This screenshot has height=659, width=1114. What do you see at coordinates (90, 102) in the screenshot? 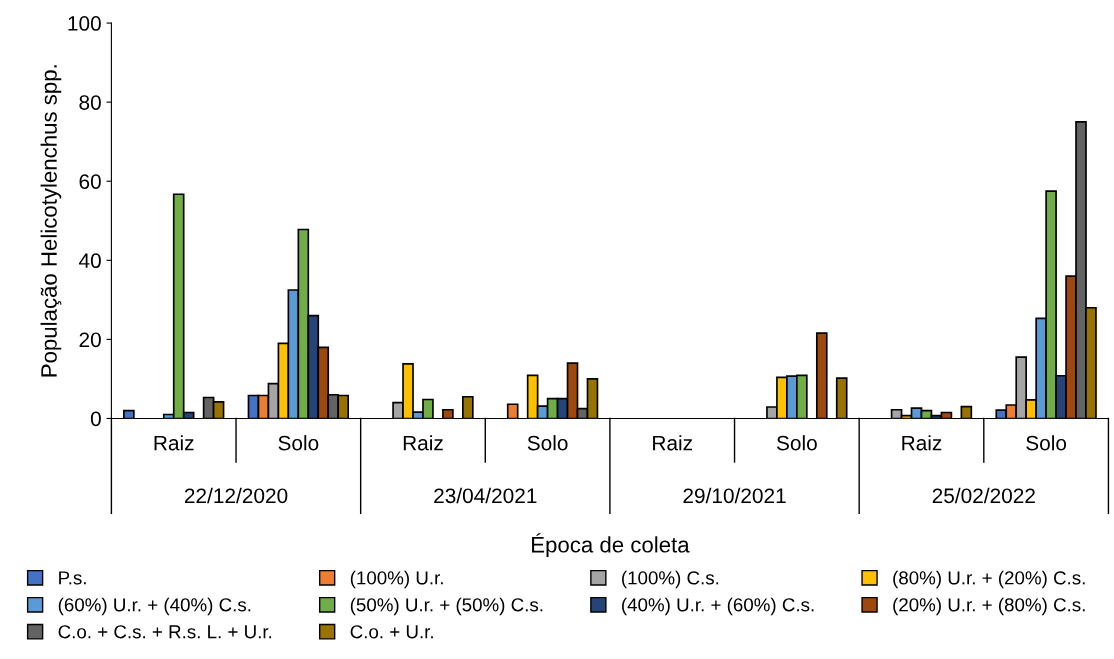
I see `y-tick-label: 80` at bounding box center [90, 102].